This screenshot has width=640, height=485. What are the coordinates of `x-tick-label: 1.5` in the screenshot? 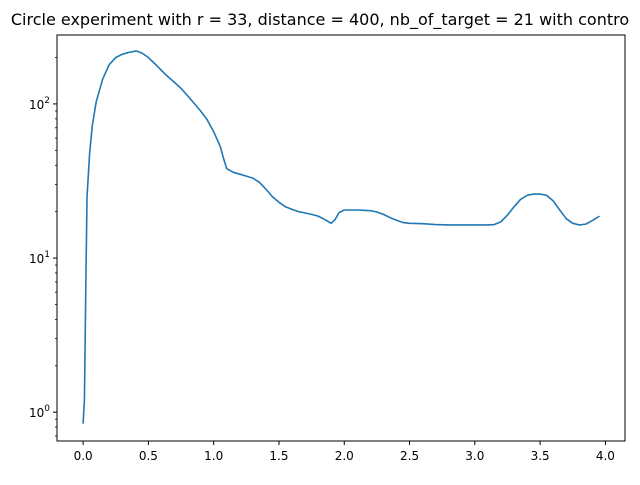 It's located at (278, 456).